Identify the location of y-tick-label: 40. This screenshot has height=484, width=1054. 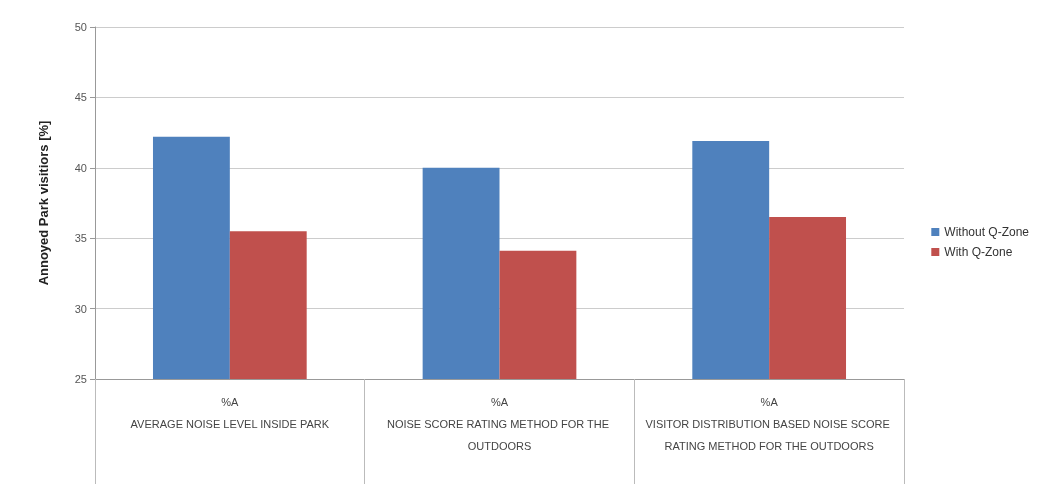
(80, 167).